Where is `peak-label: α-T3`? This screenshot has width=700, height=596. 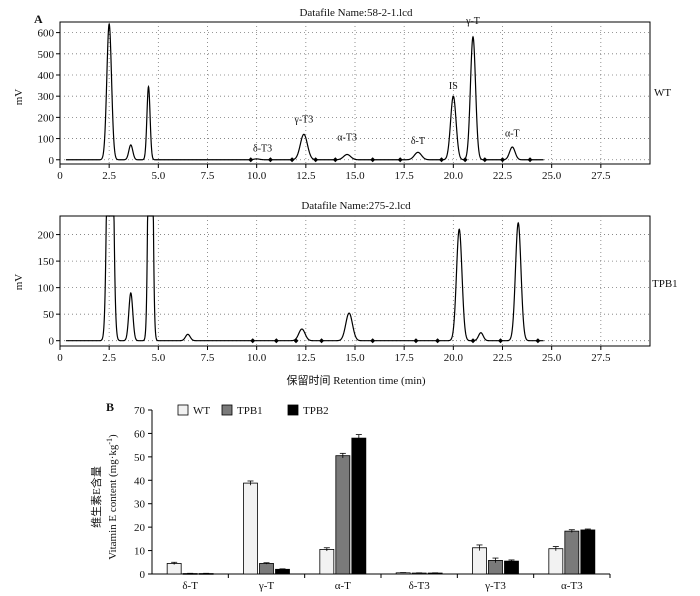
peak-label: α-T3 is located at coordinates (347, 138).